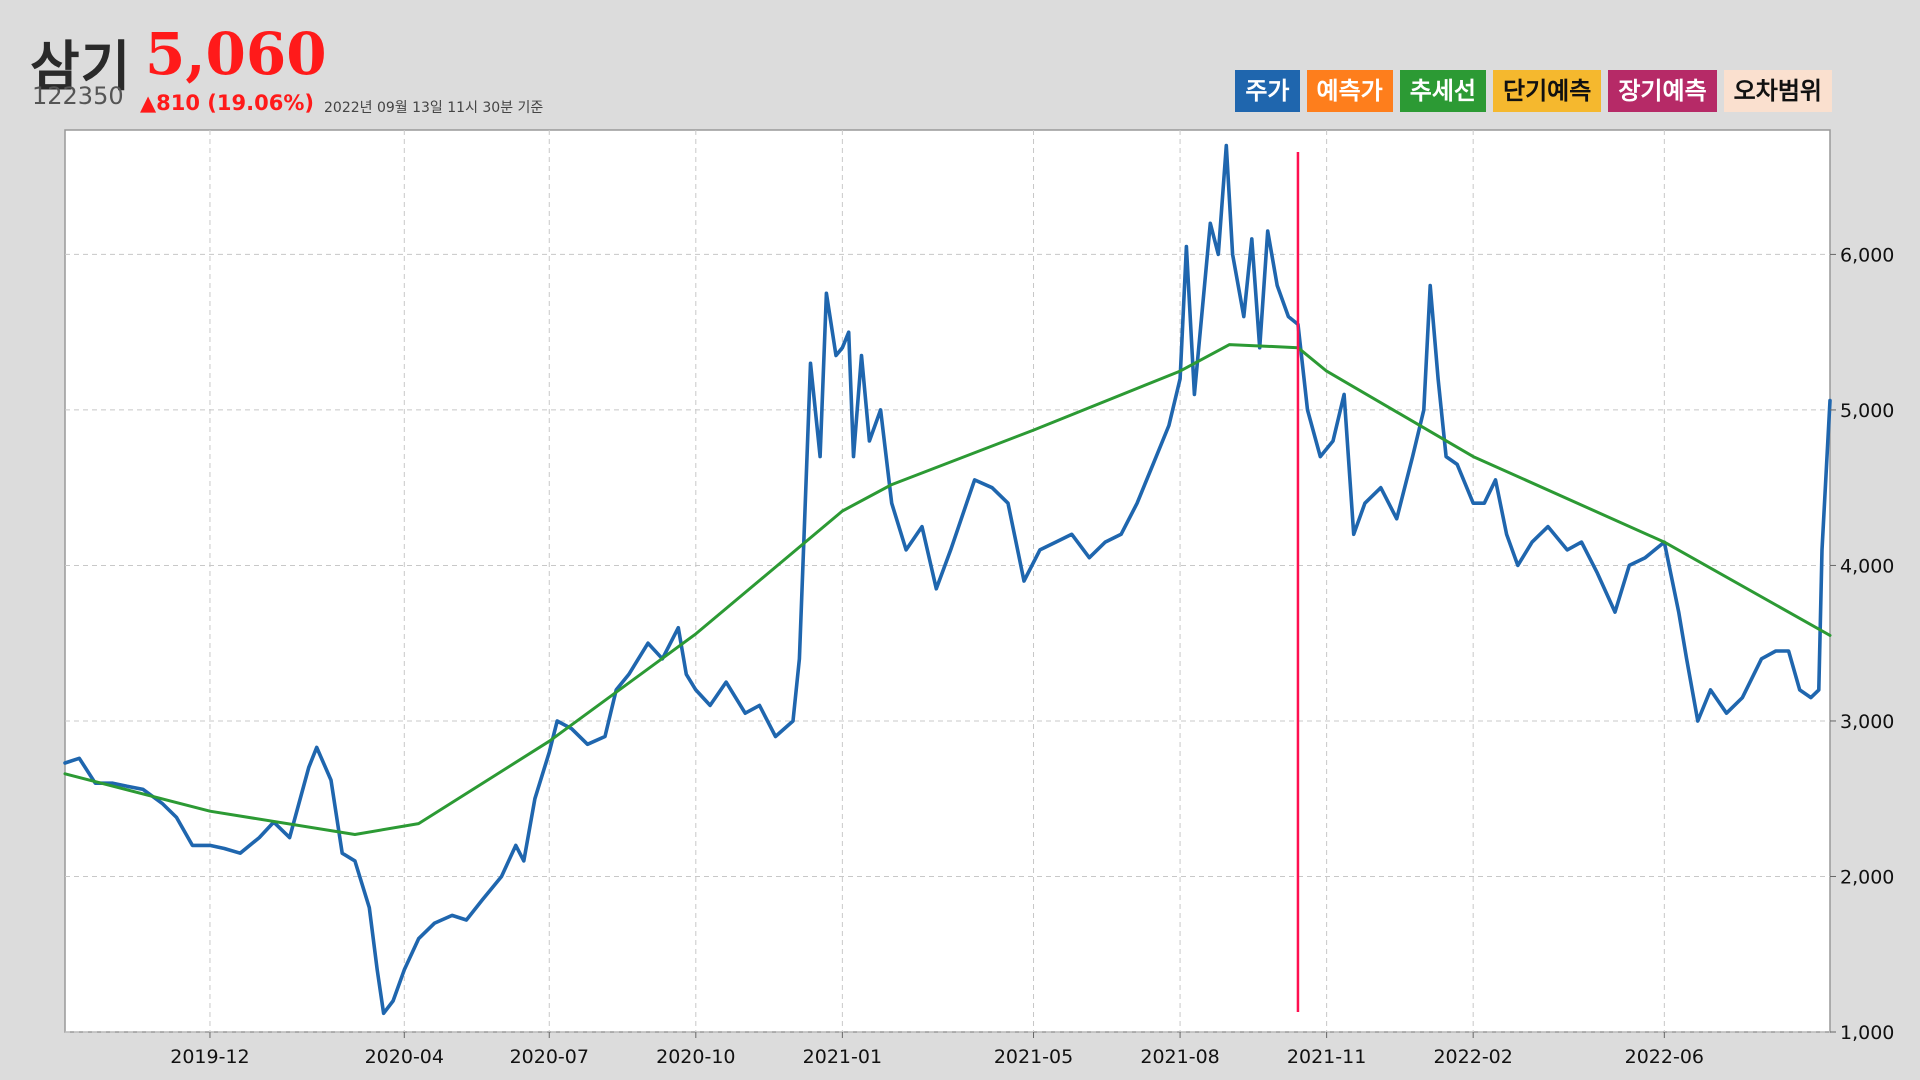  I want to click on x-tick-label: 2020-07, so click(549, 1057).